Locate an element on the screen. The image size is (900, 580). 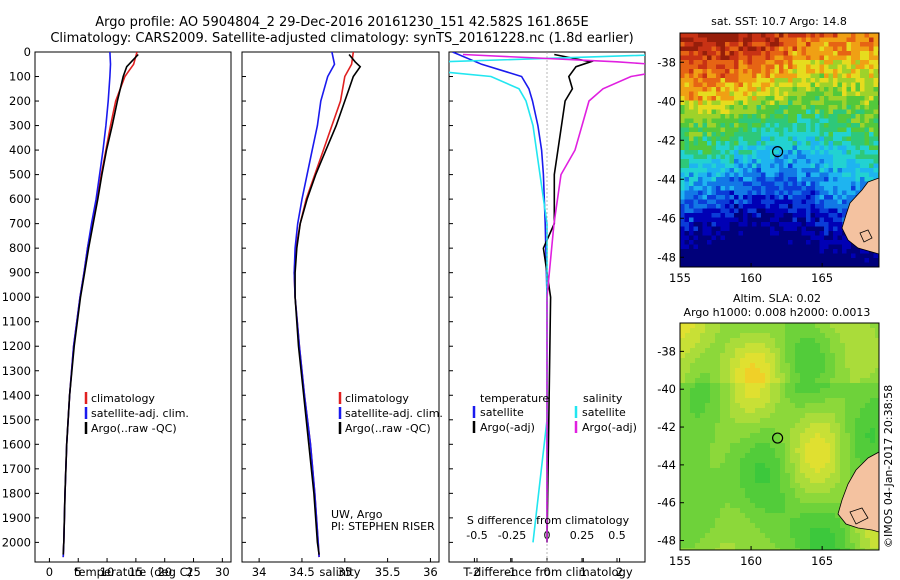
x-tick-label: 34.5 is located at coordinates (302, 572).